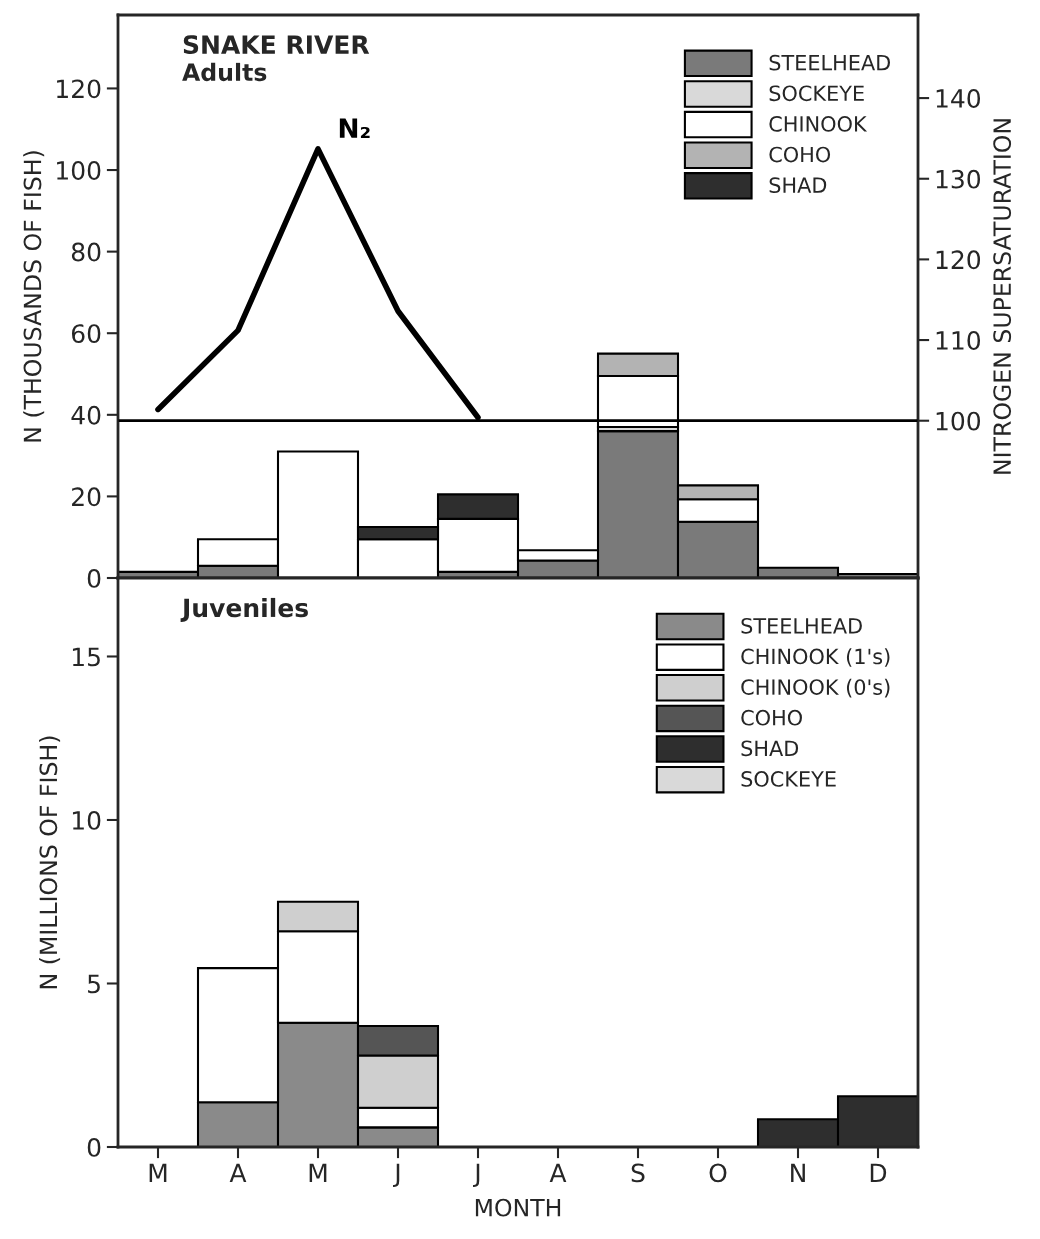 The height and width of the screenshot is (1239, 1040). What do you see at coordinates (224, 72) in the screenshot?
I see `text: Adults` at bounding box center [224, 72].